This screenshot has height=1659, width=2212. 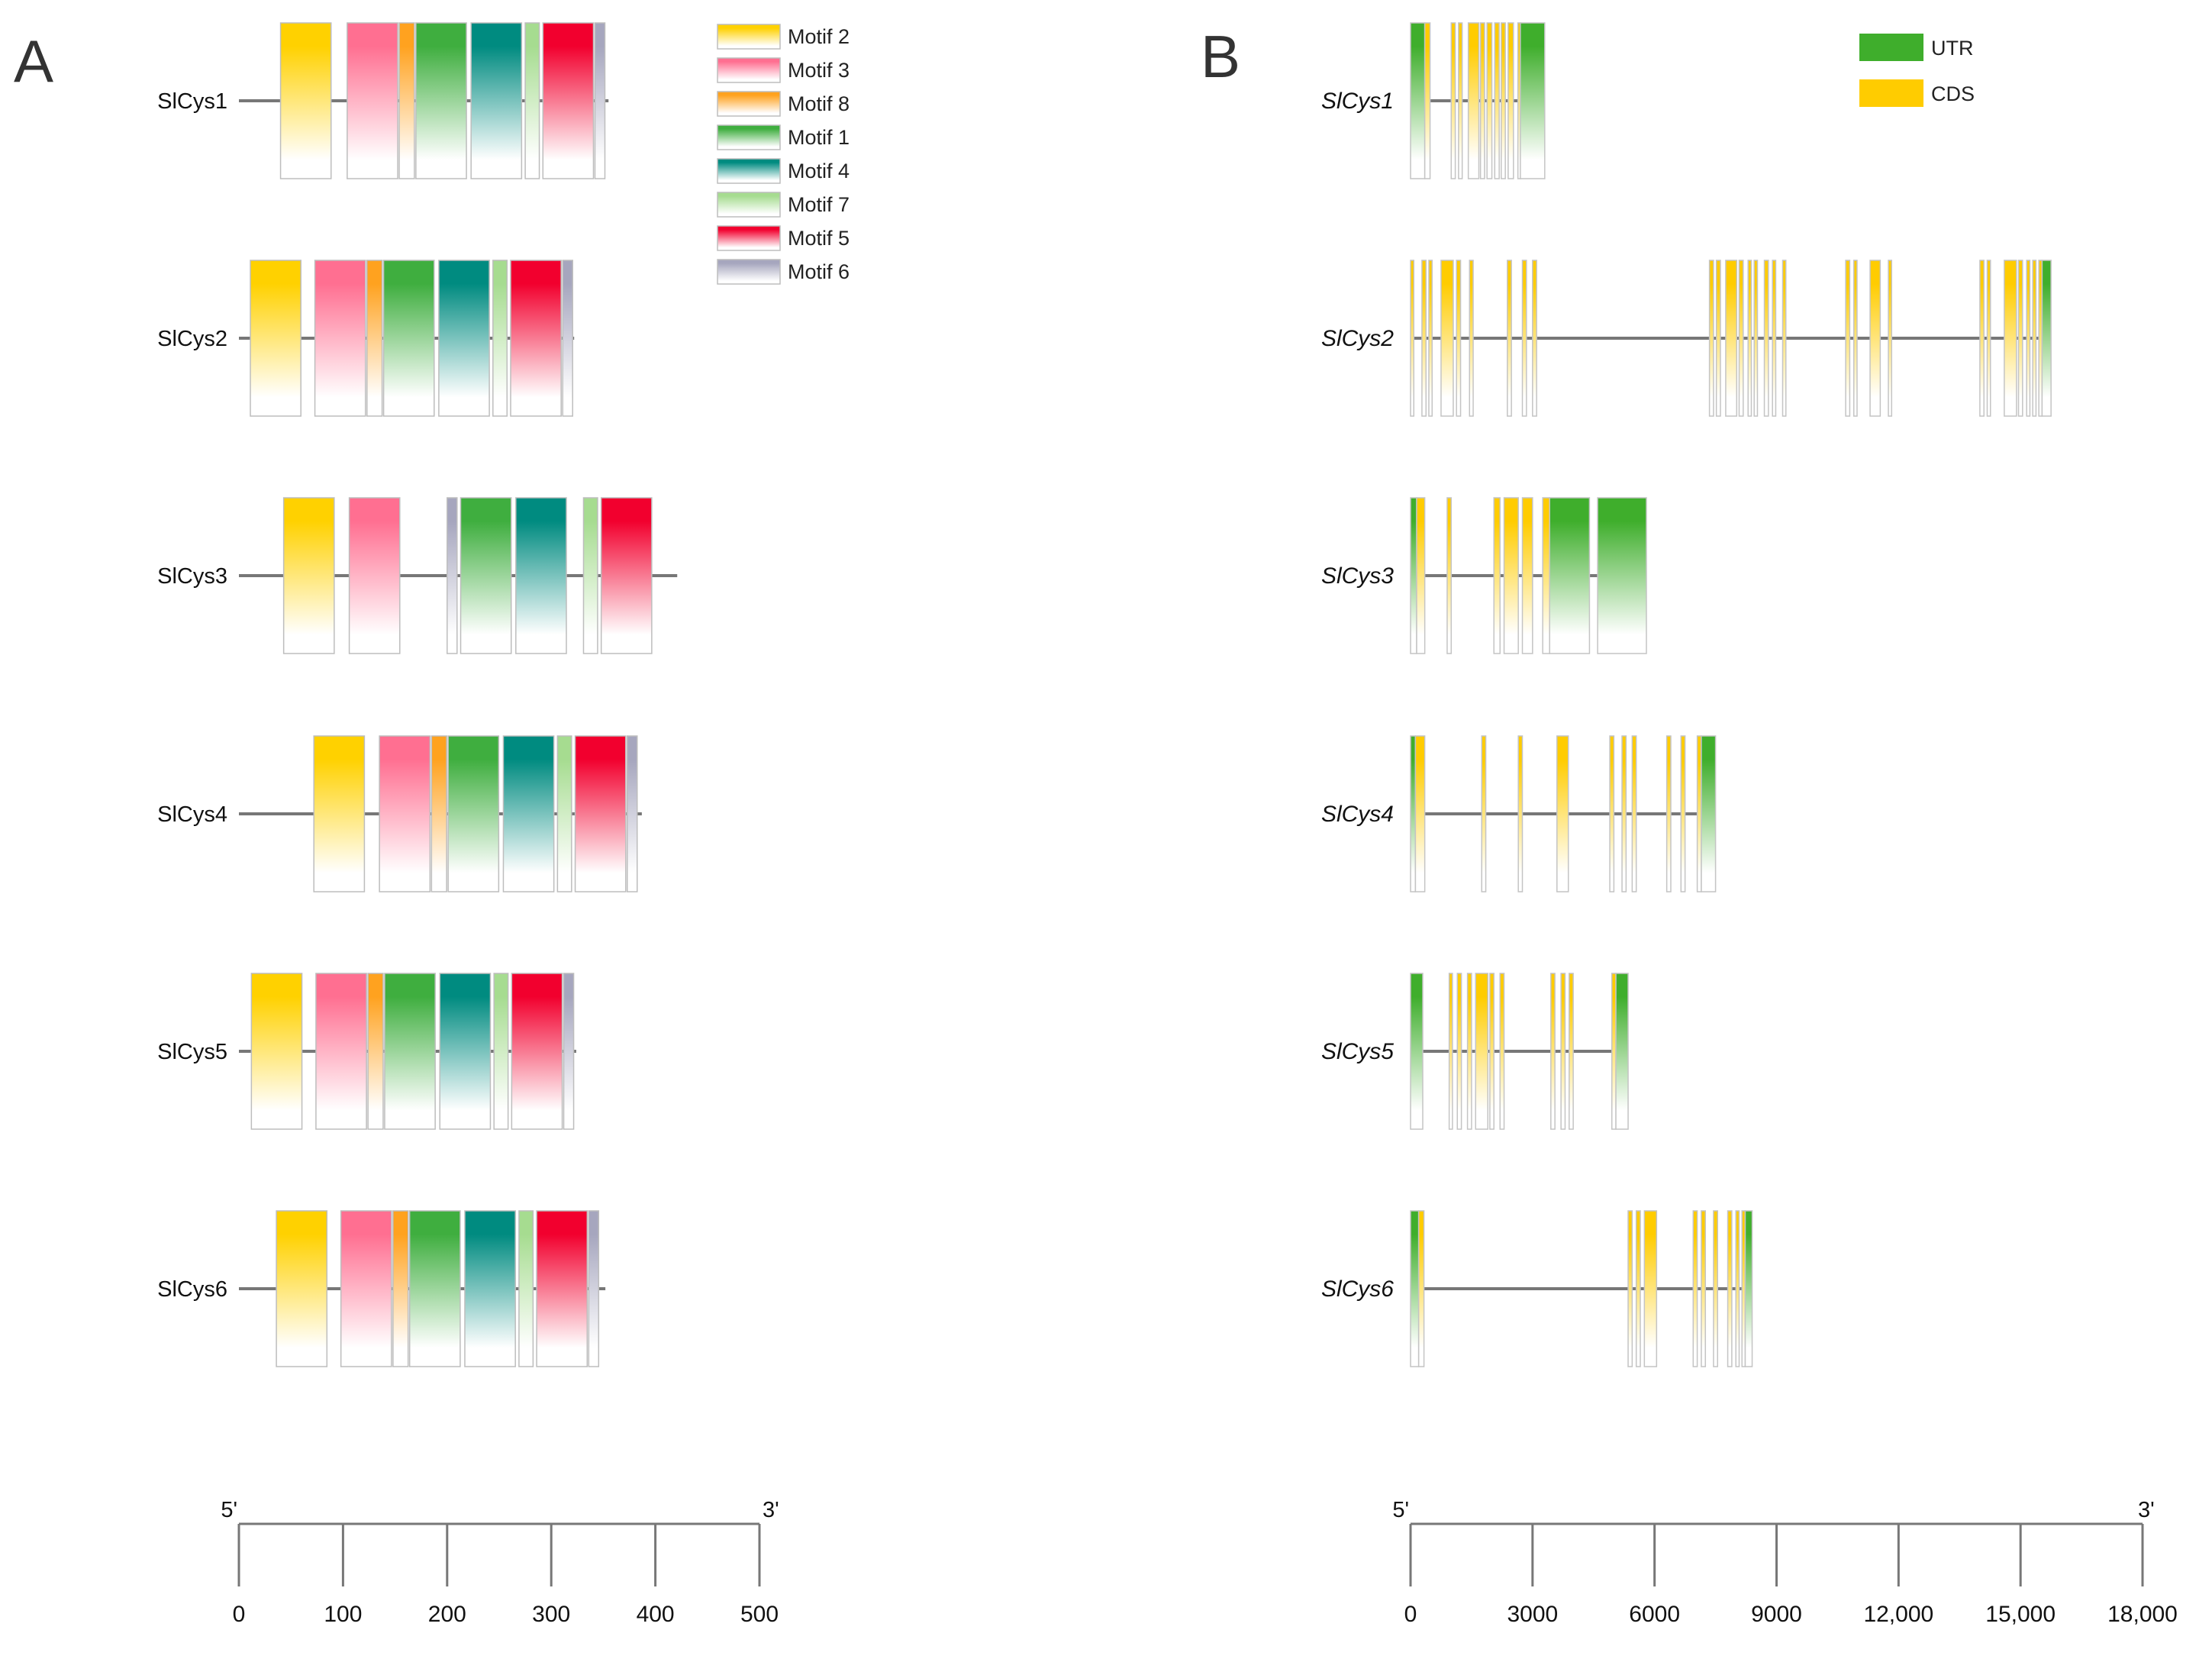 I want to click on legend-label: Motif 1, so click(x=819, y=137).